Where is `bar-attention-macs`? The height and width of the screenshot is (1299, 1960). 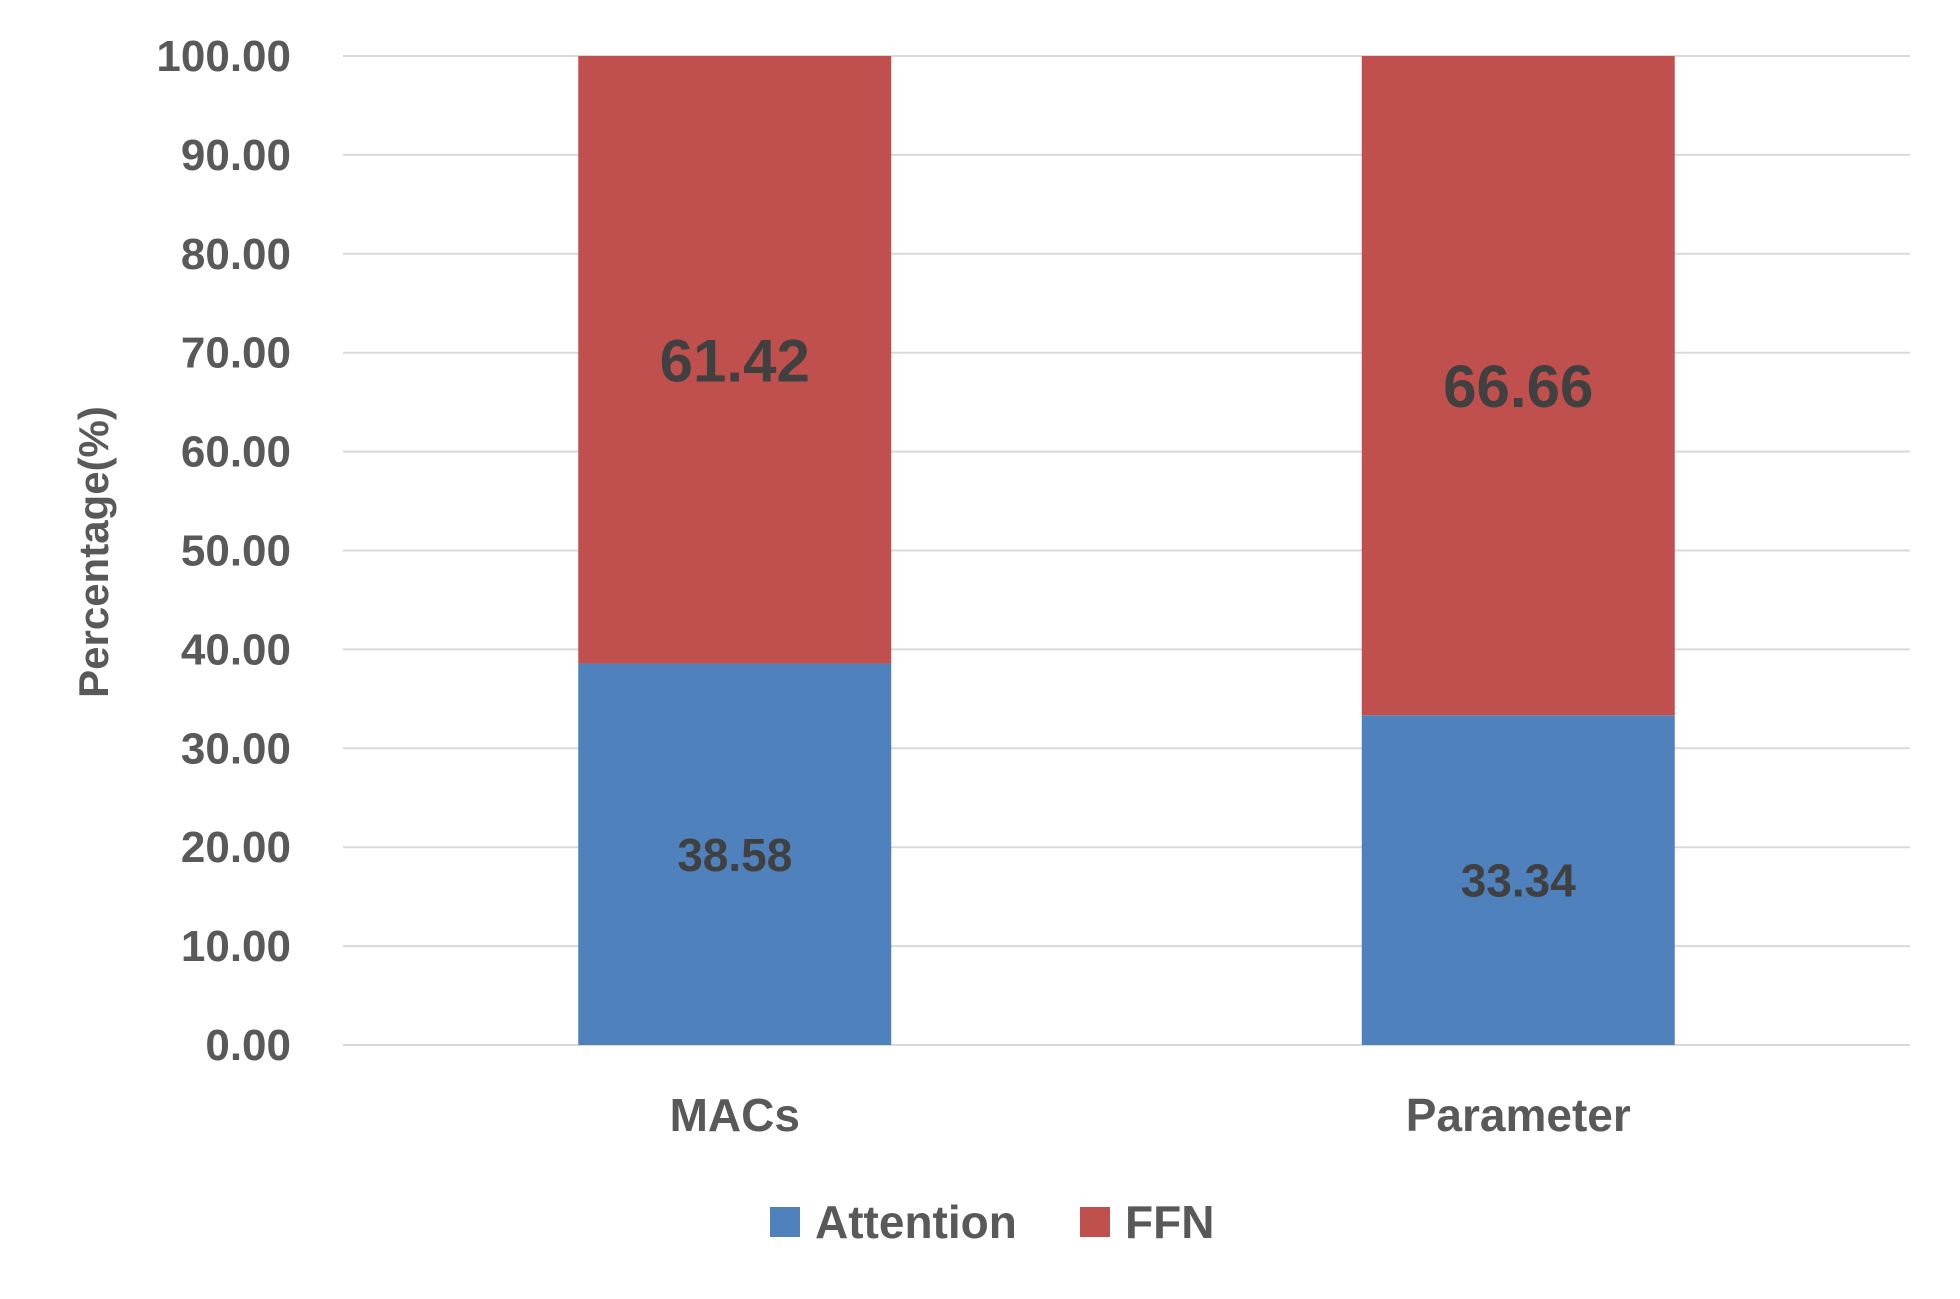 bar-attention-macs is located at coordinates (735, 854).